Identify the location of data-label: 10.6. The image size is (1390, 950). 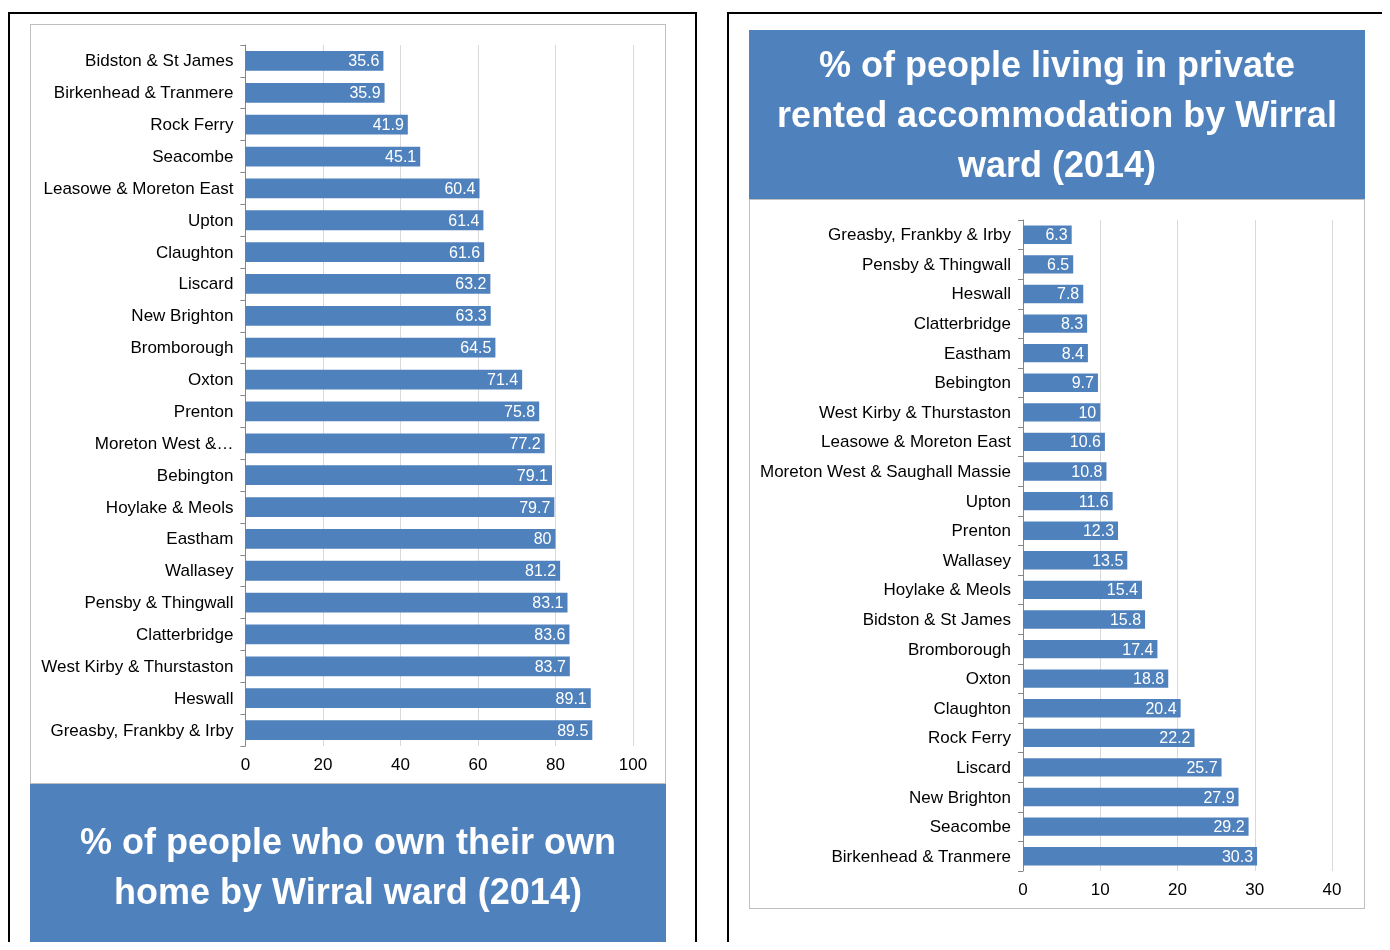
(1085, 442).